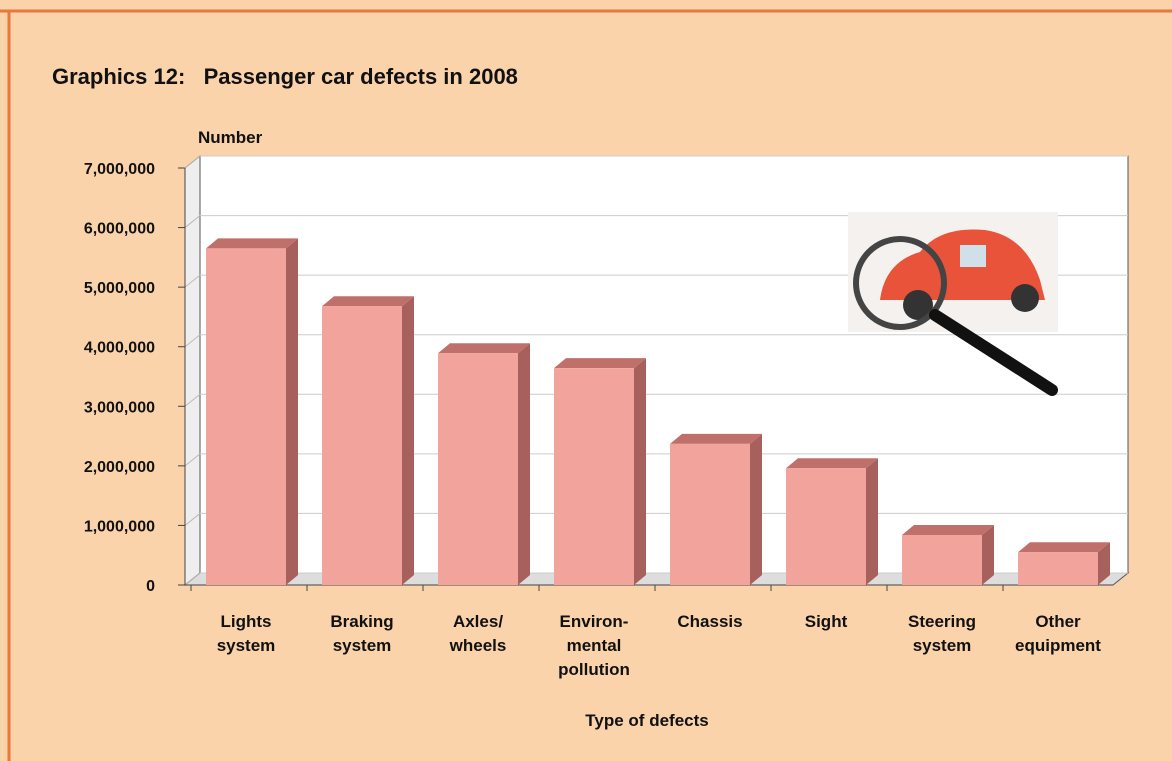 This screenshot has width=1172, height=761. What do you see at coordinates (119, 467) in the screenshot?
I see `y-tick-label: 2,000,000` at bounding box center [119, 467].